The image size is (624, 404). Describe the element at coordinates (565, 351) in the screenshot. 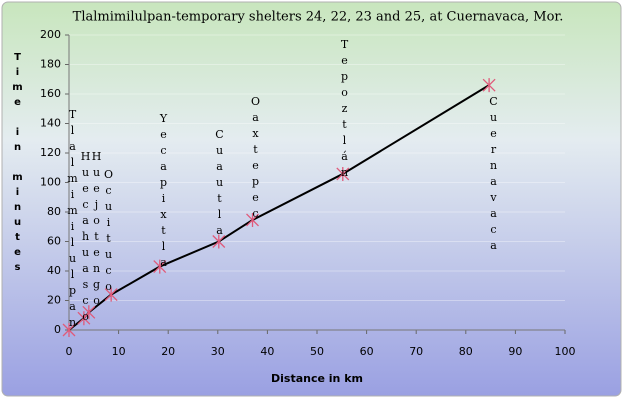

I see `x-tick-label: 100` at that location.